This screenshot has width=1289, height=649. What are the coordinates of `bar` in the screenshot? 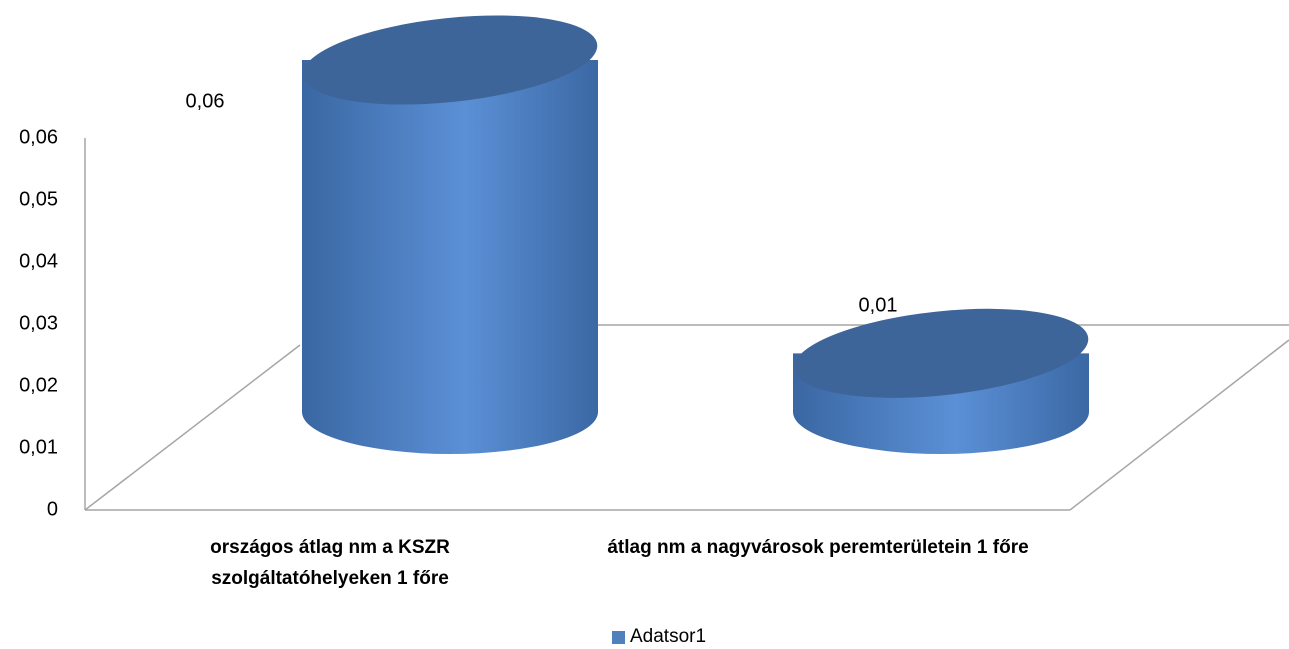 It's located at (941, 381).